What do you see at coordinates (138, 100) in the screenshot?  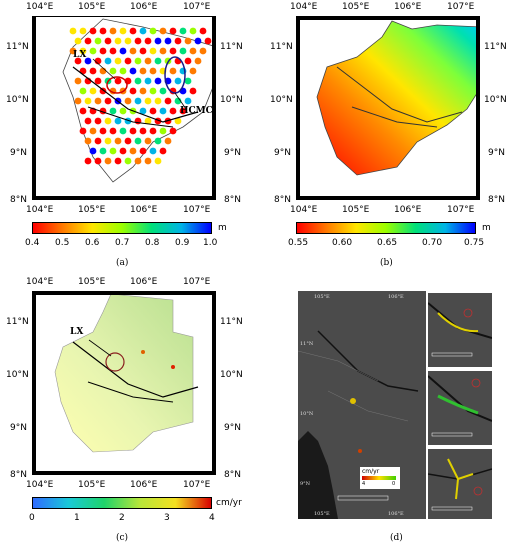 I see `map-a-svg` at bounding box center [138, 100].